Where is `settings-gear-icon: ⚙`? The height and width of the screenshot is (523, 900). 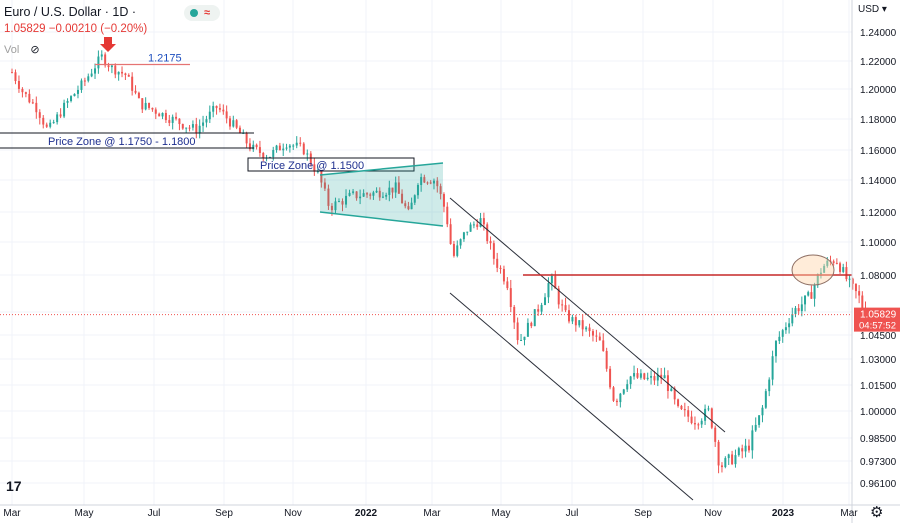 settings-gear-icon: ⚙ is located at coordinates (877, 512).